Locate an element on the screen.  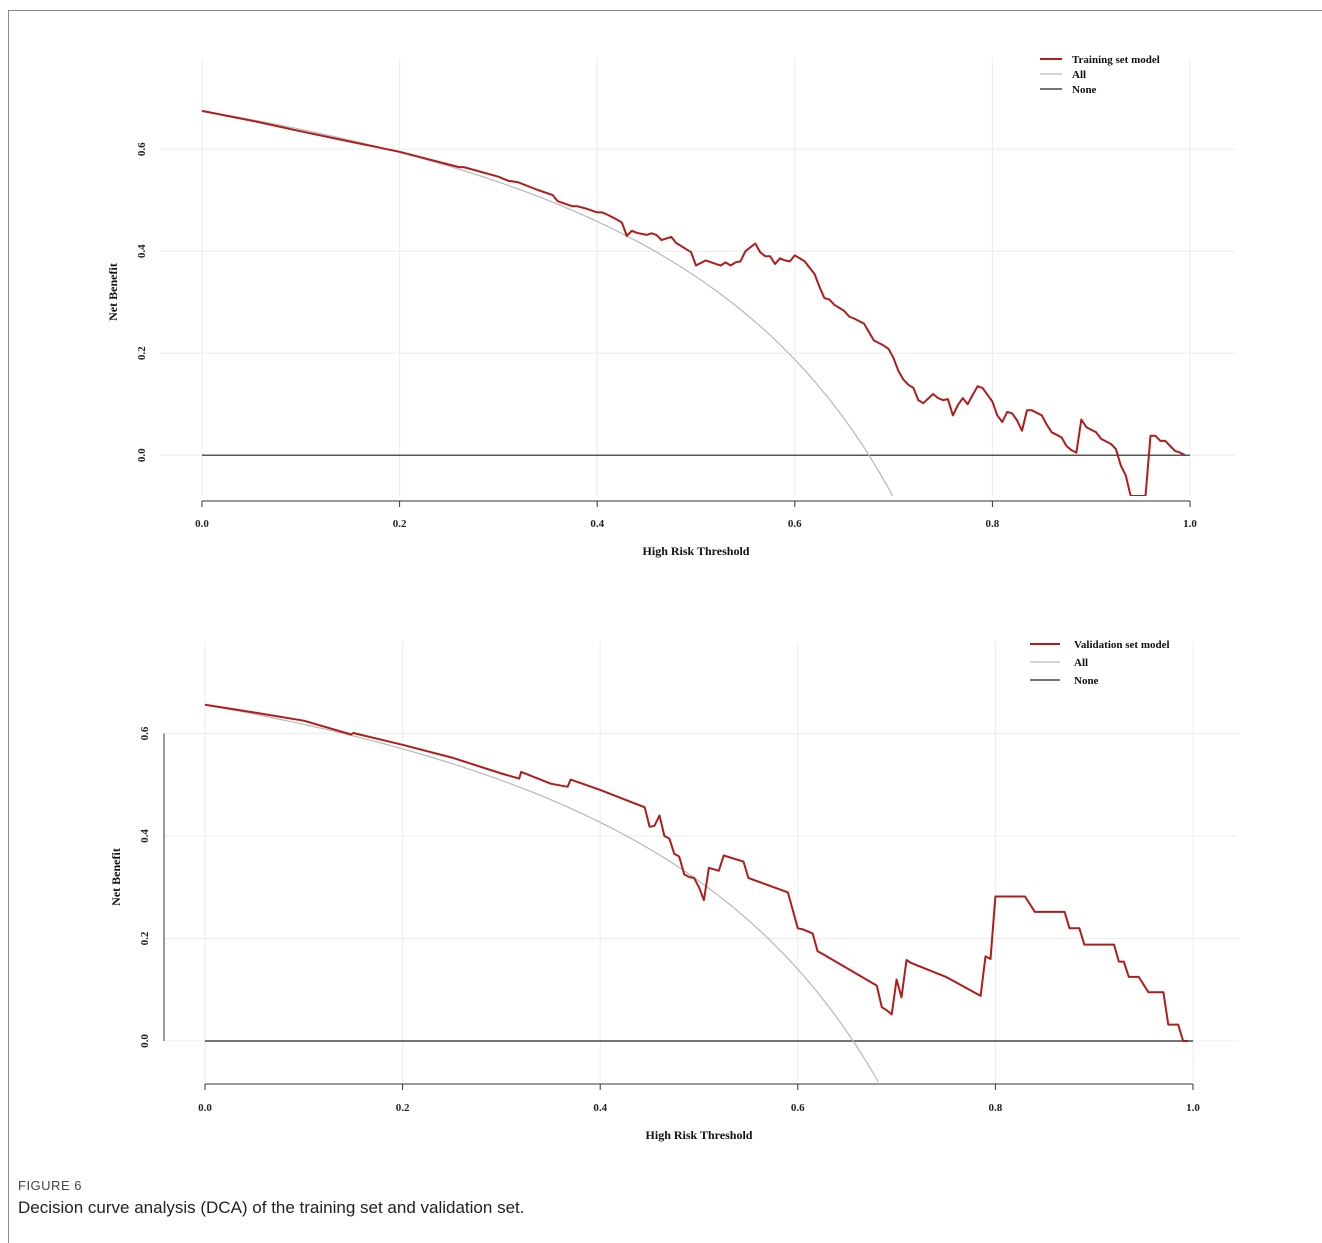
validation-x-axis-title: High Risk Threshold is located at coordinates (699, 1135).